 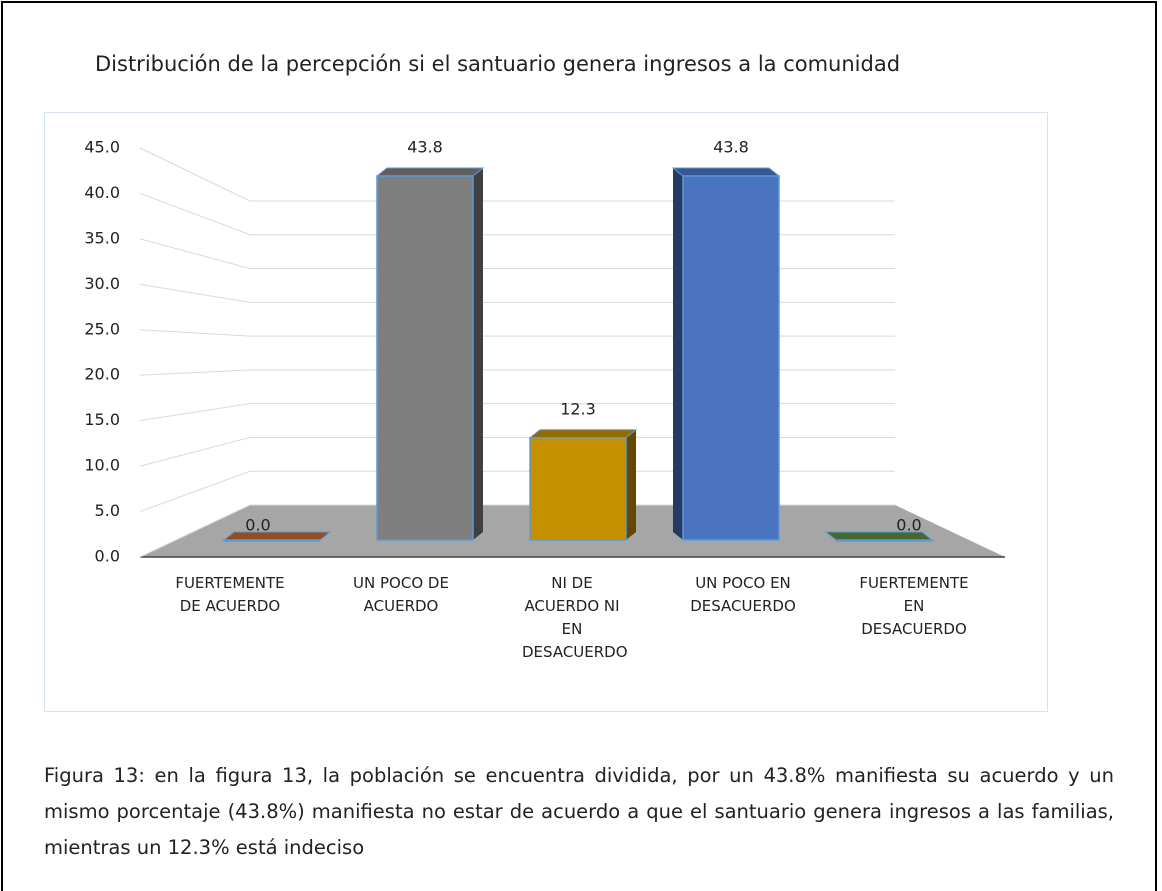 I want to click on x-tick-label: FUERTEMENTE DE ACUERDO, so click(x=230, y=594).